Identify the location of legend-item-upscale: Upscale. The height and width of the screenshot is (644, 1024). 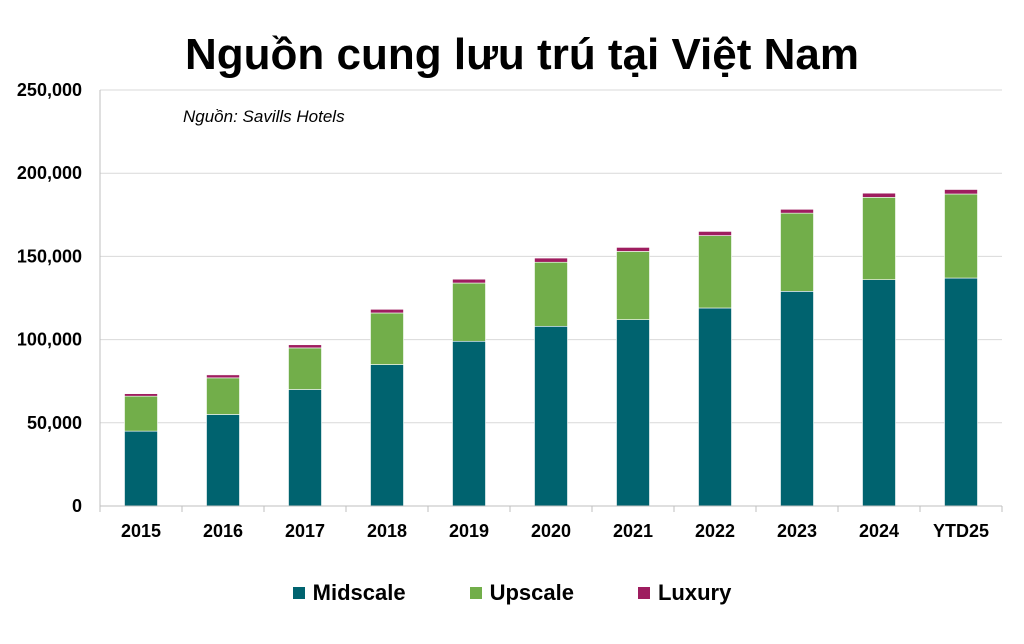
(521, 593).